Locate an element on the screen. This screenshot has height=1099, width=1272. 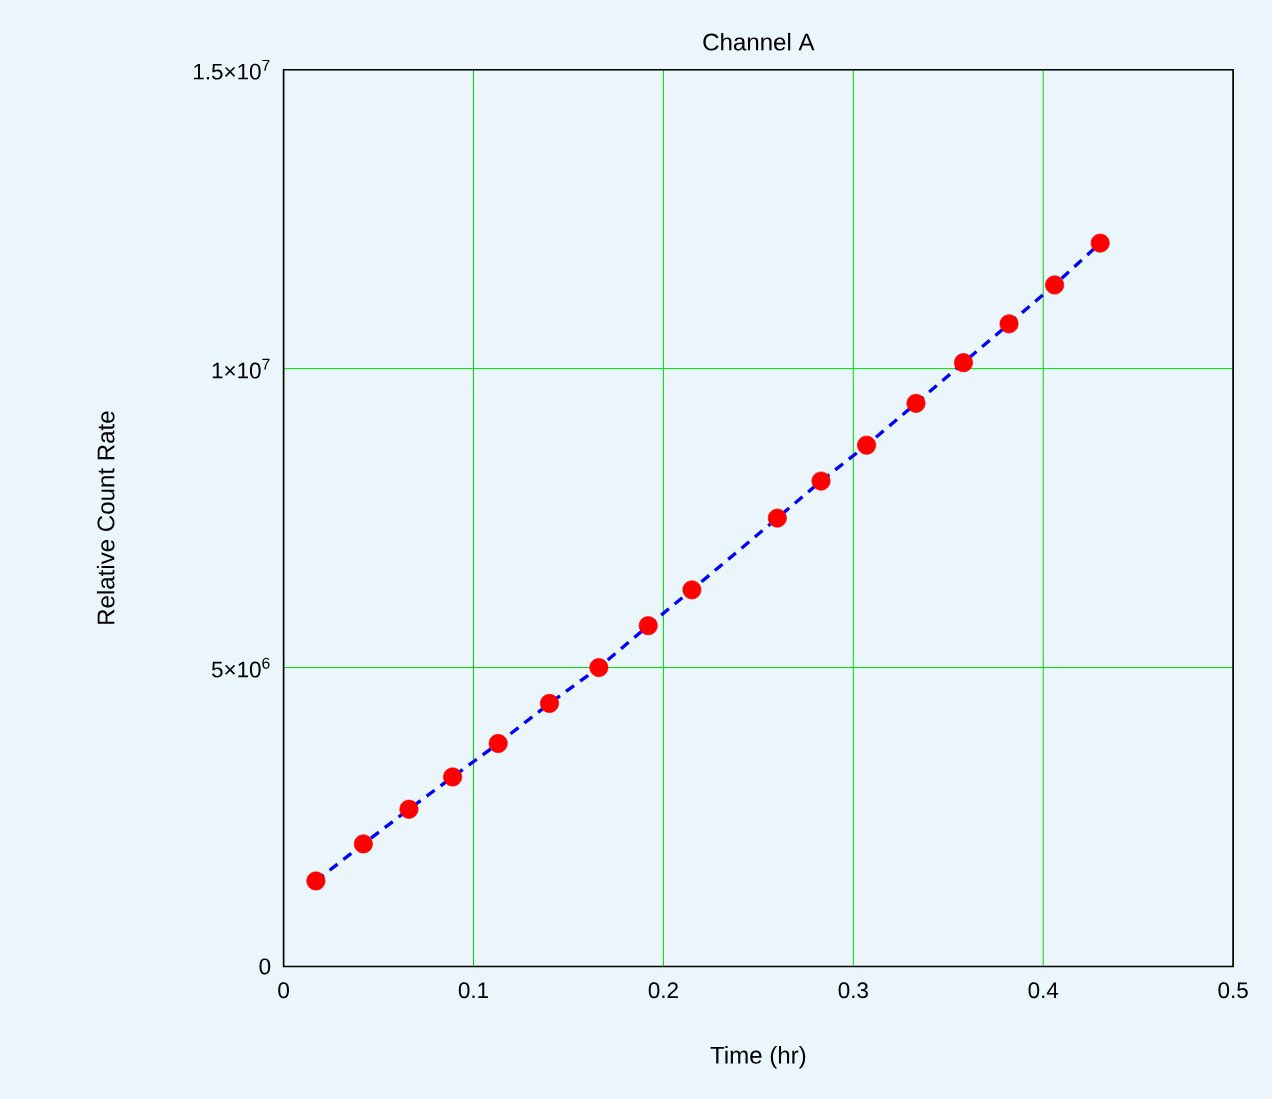
x-tick-label: 0.5 is located at coordinates (1233, 990).